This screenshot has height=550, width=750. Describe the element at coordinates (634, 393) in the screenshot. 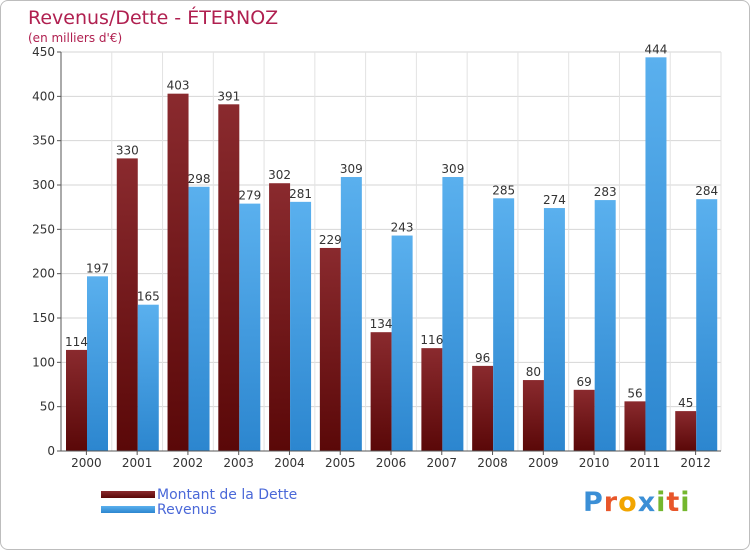

I see `data-label: 56` at that location.